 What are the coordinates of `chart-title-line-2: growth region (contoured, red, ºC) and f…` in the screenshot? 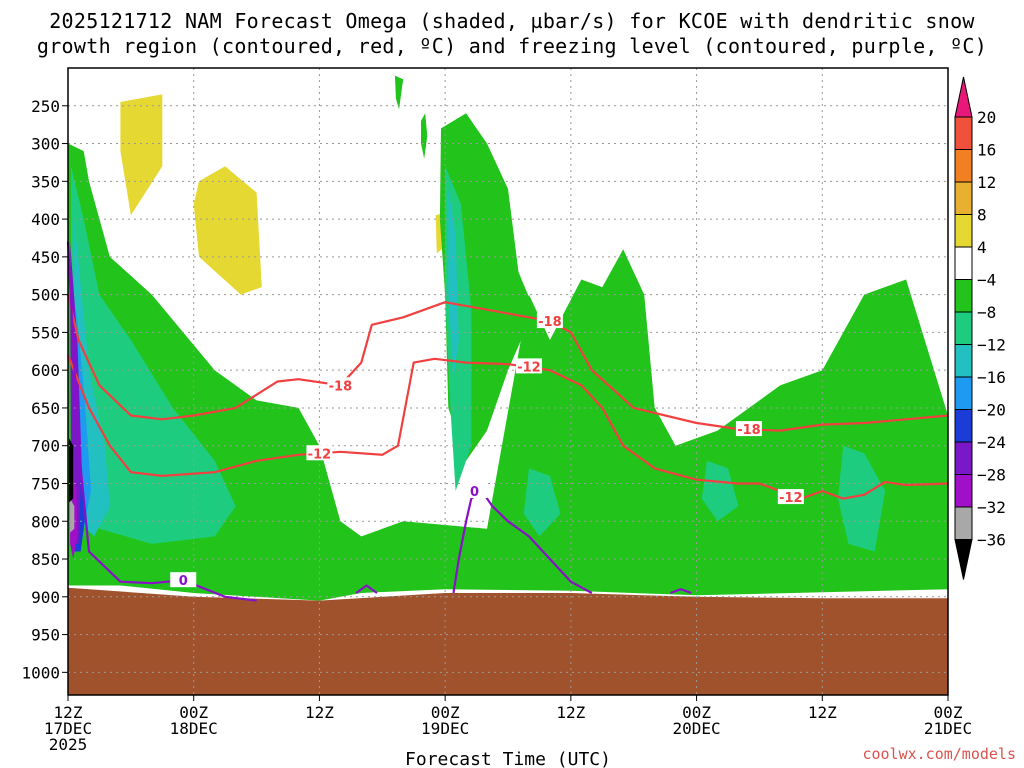 It's located at (512, 46).